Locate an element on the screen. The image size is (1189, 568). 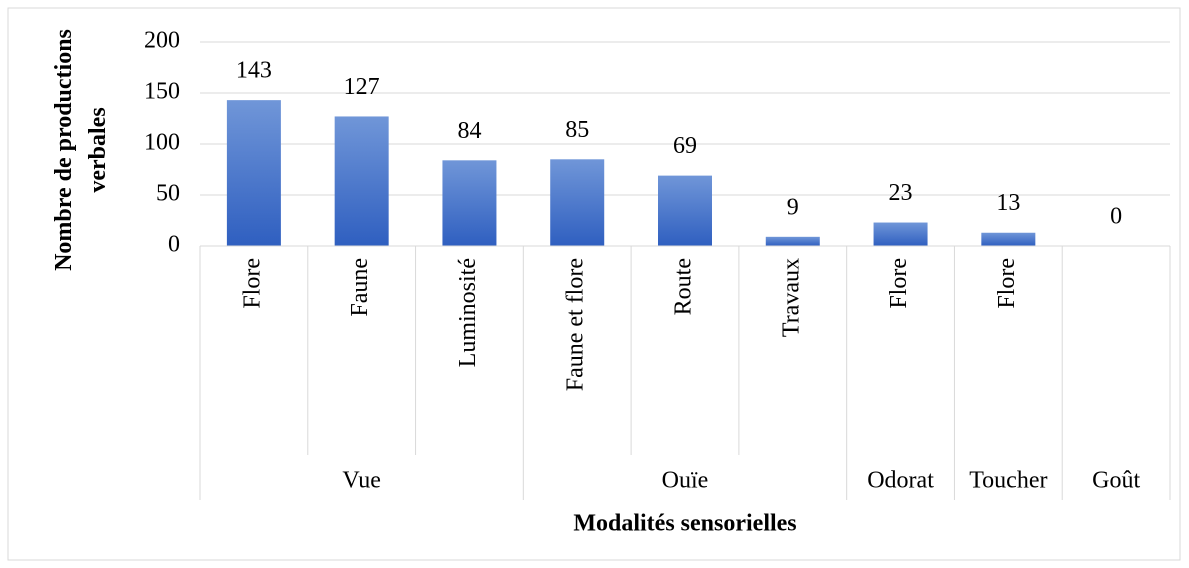
x-tick-label: Faune is located at coordinates (360, 287).